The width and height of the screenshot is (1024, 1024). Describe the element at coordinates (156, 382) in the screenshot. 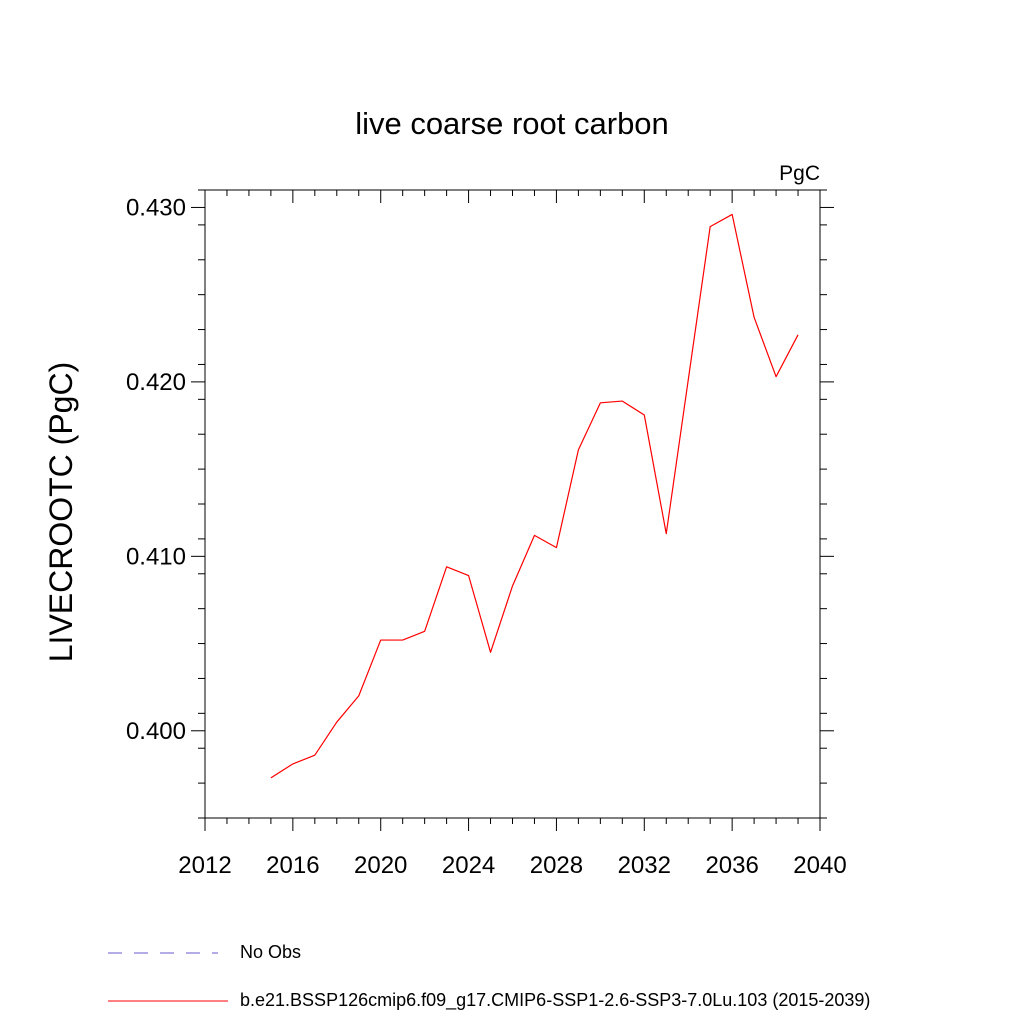

I see `y-tick-label: 0.420` at that location.